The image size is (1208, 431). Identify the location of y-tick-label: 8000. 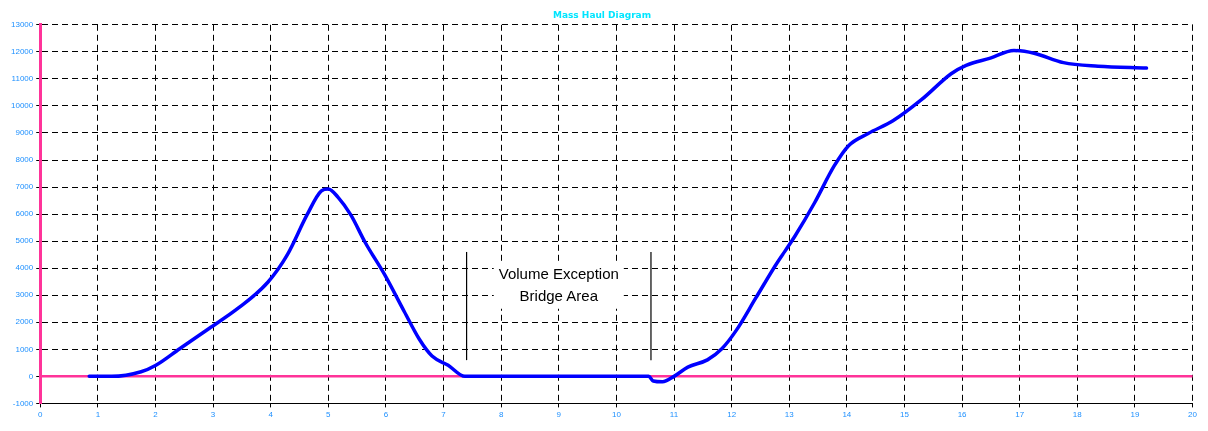
(24, 160).